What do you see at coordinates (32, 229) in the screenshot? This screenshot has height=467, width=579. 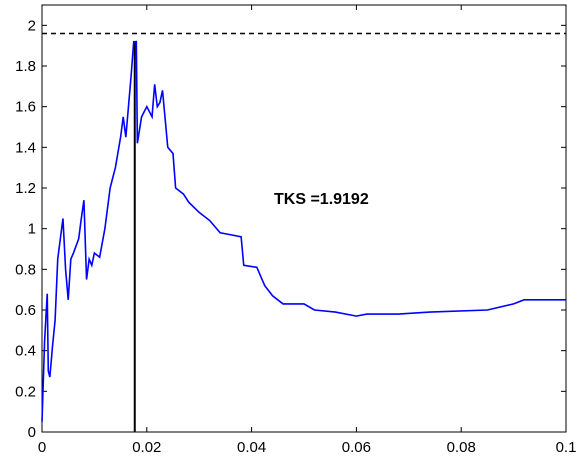 I see `y-tick-label: 1` at bounding box center [32, 229].